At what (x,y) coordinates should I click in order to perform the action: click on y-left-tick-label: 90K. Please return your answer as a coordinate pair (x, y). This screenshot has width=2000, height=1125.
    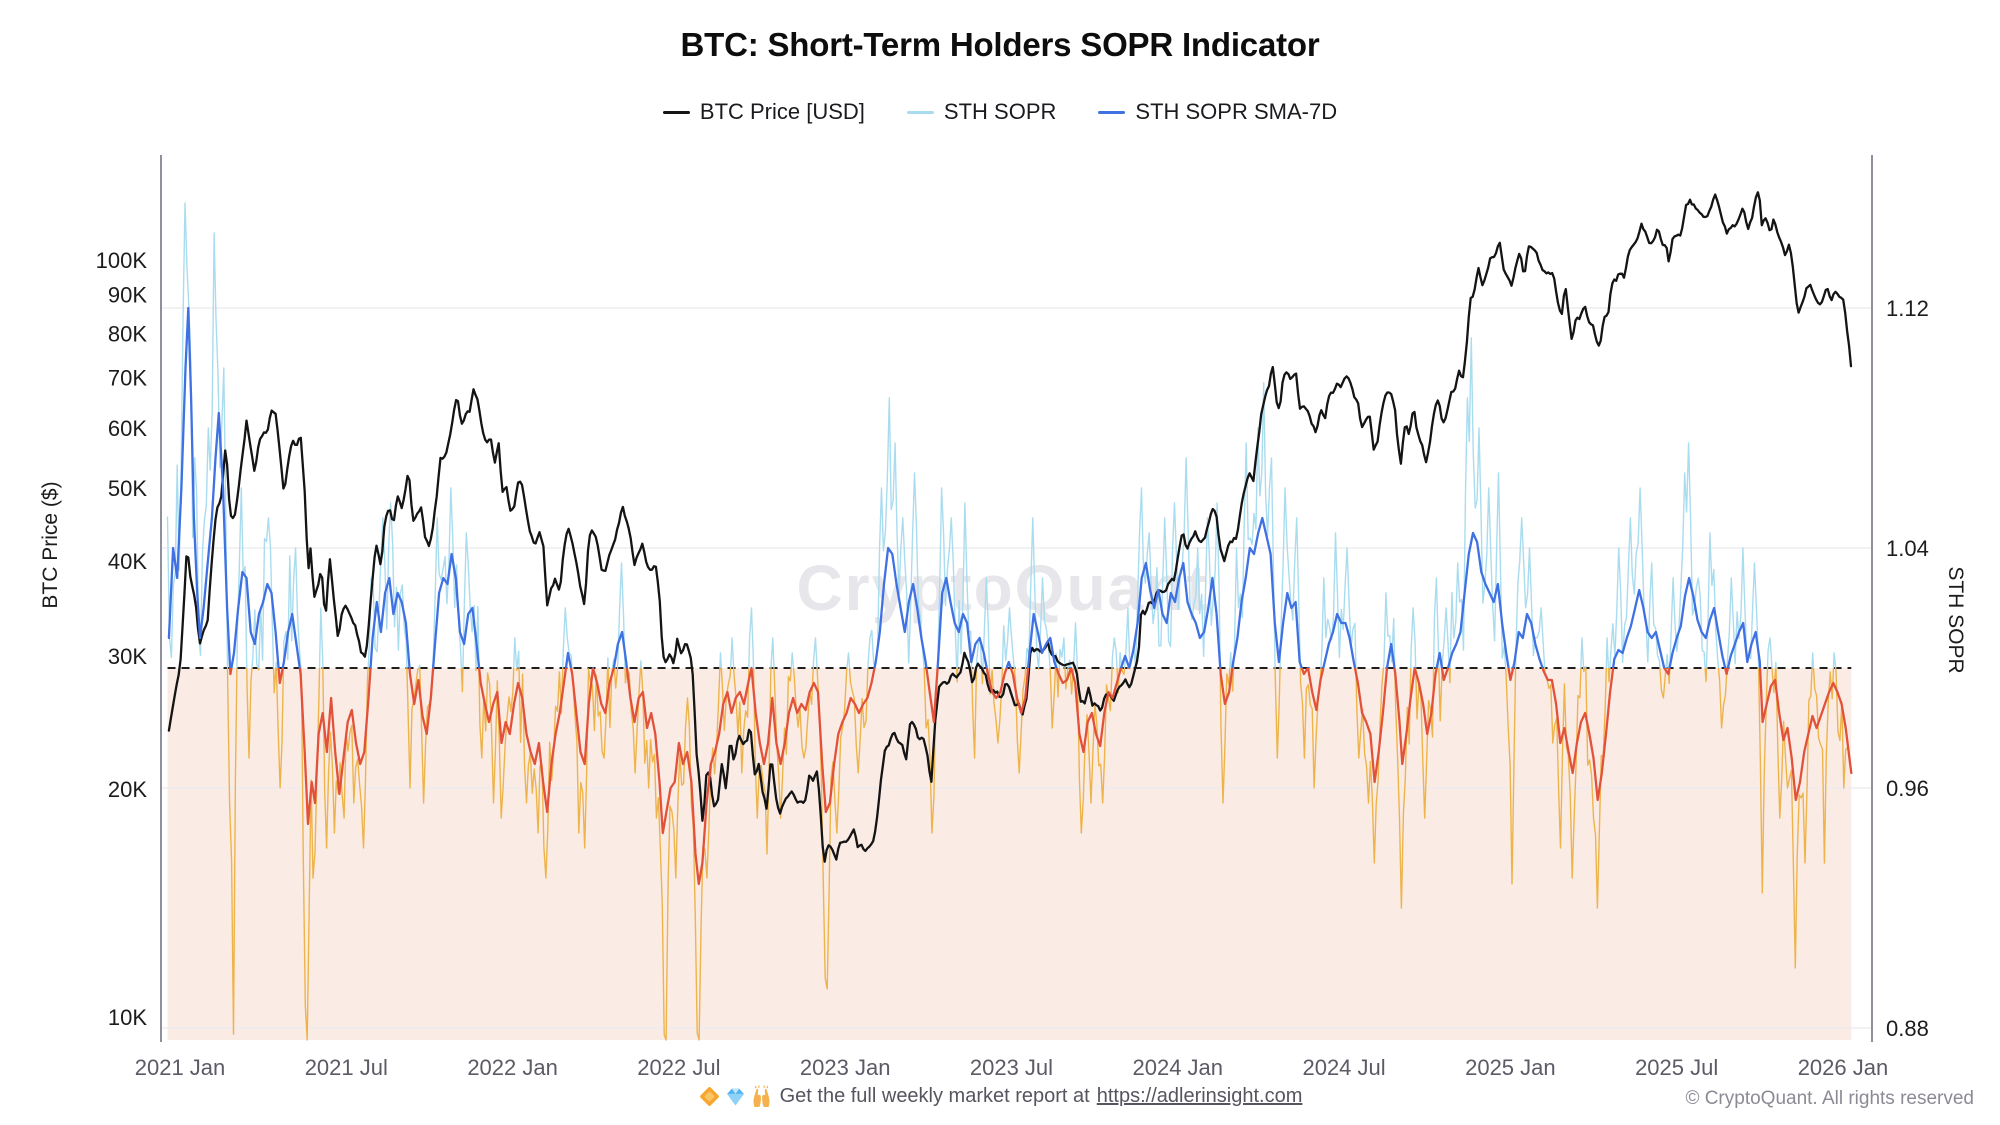
    Looking at the image, I should click on (127, 295).